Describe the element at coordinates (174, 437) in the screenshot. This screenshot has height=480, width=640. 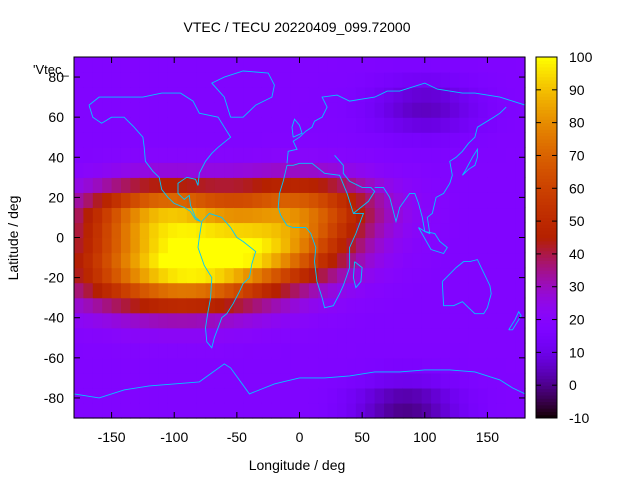
I see `x-tick-label: -100` at that location.